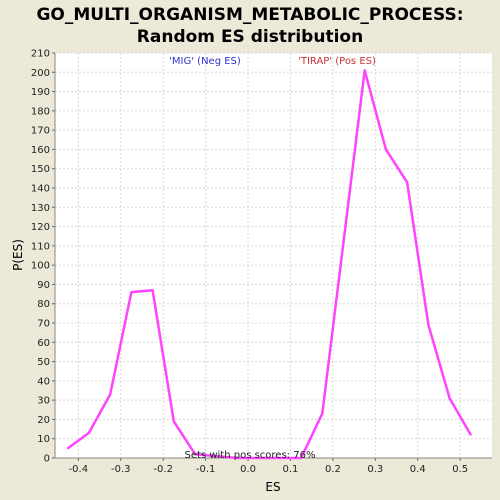  I want to click on y-tick-label: 40, so click(43, 381).